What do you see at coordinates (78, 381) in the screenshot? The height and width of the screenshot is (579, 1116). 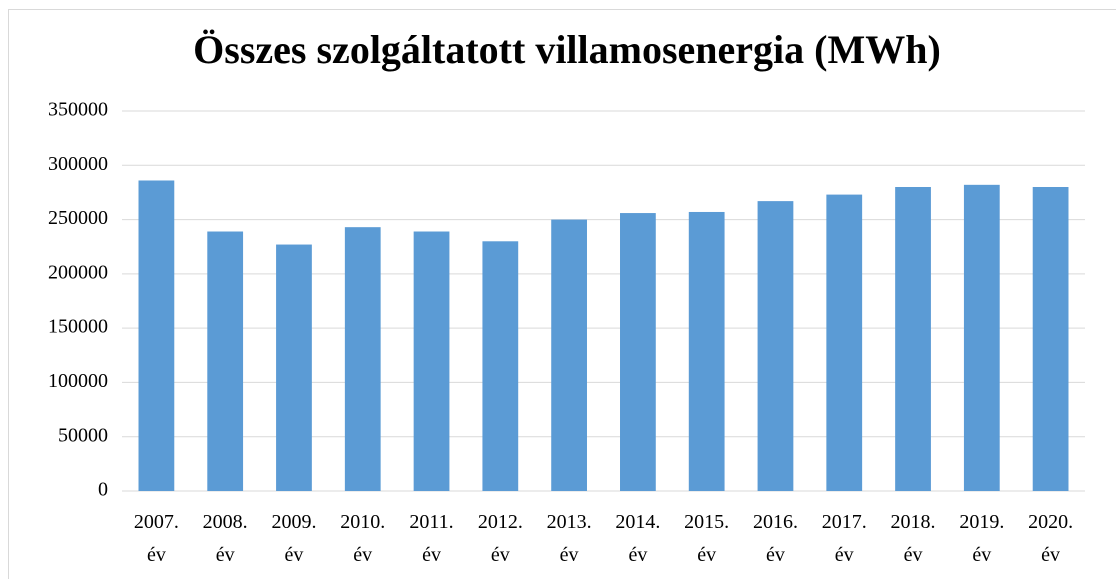 I see `y-tick-label: 100000` at bounding box center [78, 381].